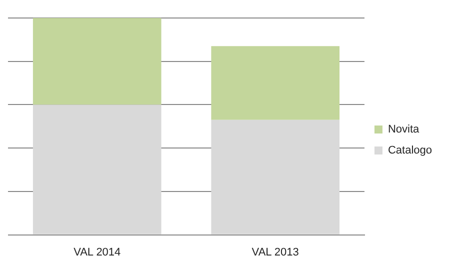 This screenshot has width=450, height=270. I want to click on legend-label: Novita, so click(404, 130).